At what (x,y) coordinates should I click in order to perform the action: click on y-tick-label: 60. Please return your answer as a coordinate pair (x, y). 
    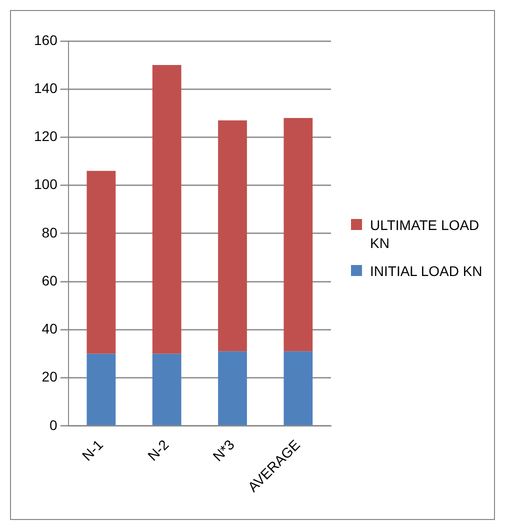
    Looking at the image, I should click on (50, 280).